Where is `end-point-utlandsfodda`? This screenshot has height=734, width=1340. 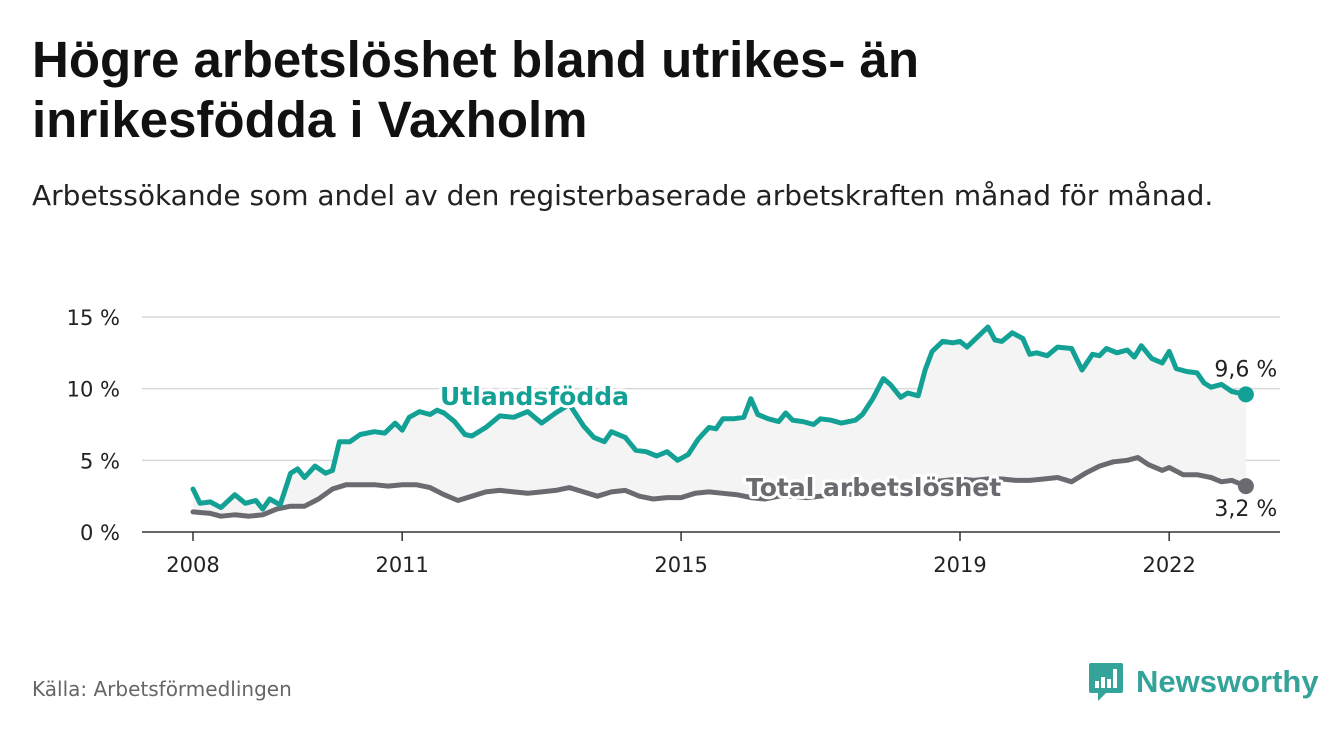
end-point-utlandsfodda is located at coordinates (1245, 394).